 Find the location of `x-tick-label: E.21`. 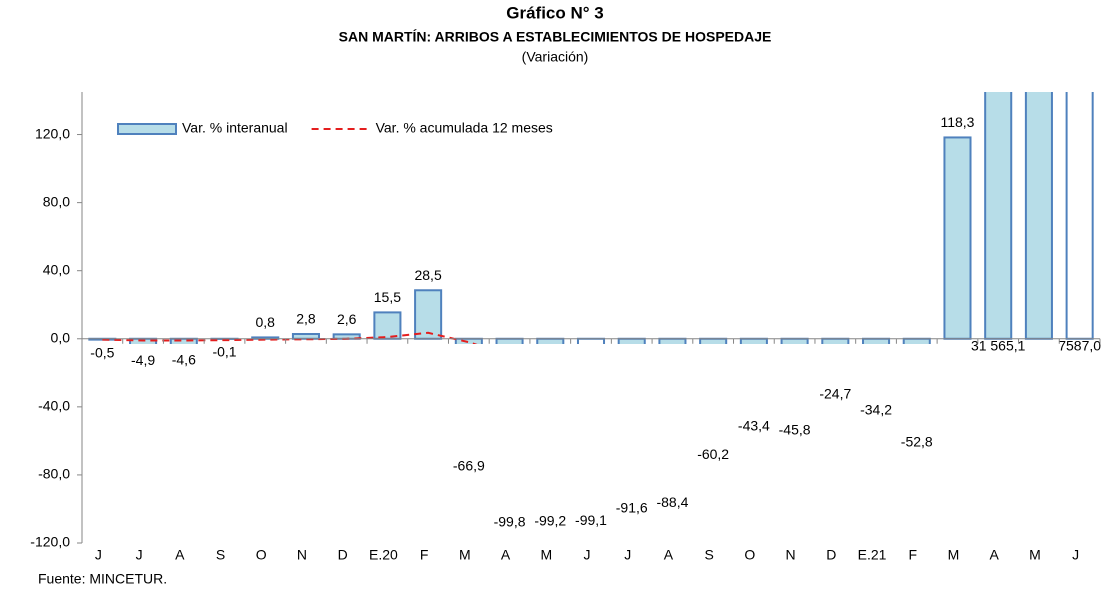

x-tick-label: E.21 is located at coordinates (872, 555).